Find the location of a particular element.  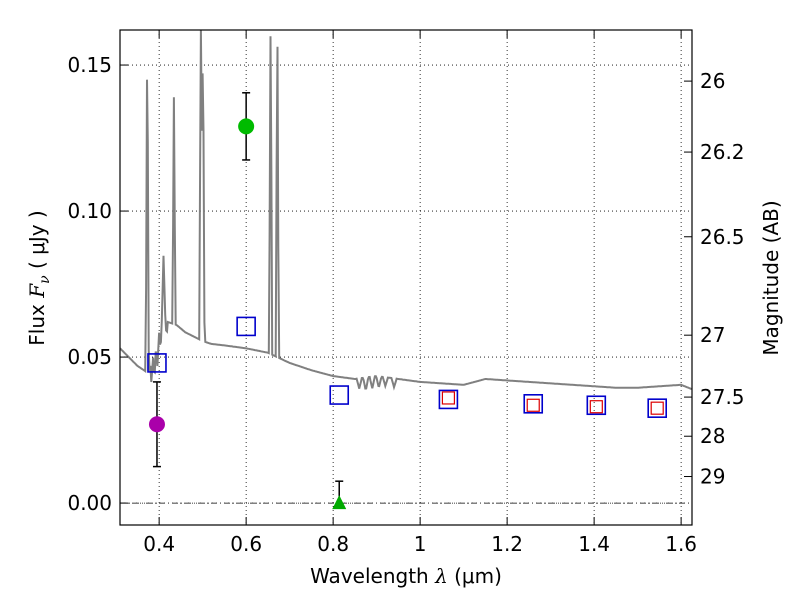

x-tick-label: 1.2 is located at coordinates (507, 544).